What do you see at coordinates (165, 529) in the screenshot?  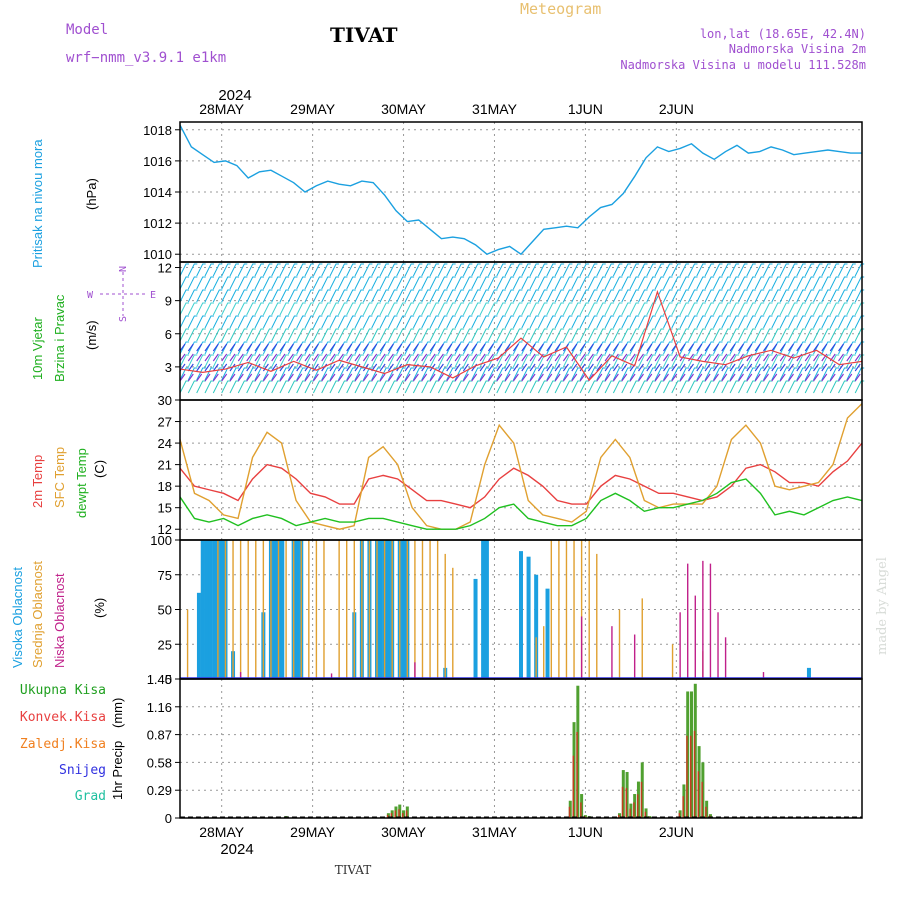 I see `y-tick-label: 12` at bounding box center [165, 529].